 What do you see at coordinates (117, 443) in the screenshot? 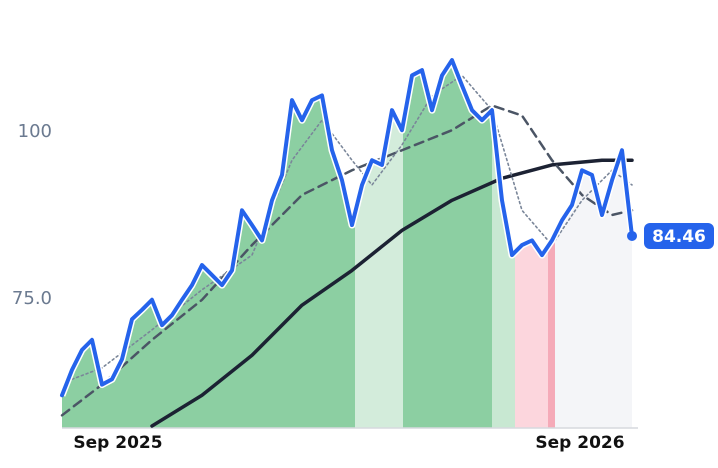
I see `x-tick-label: Sep 2025` at bounding box center [117, 443].